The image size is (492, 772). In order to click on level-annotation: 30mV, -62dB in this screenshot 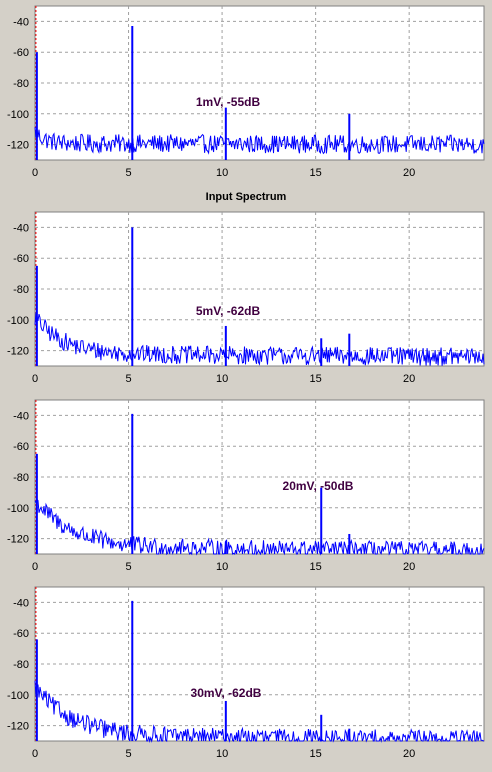, I will do `click(226, 693)`.